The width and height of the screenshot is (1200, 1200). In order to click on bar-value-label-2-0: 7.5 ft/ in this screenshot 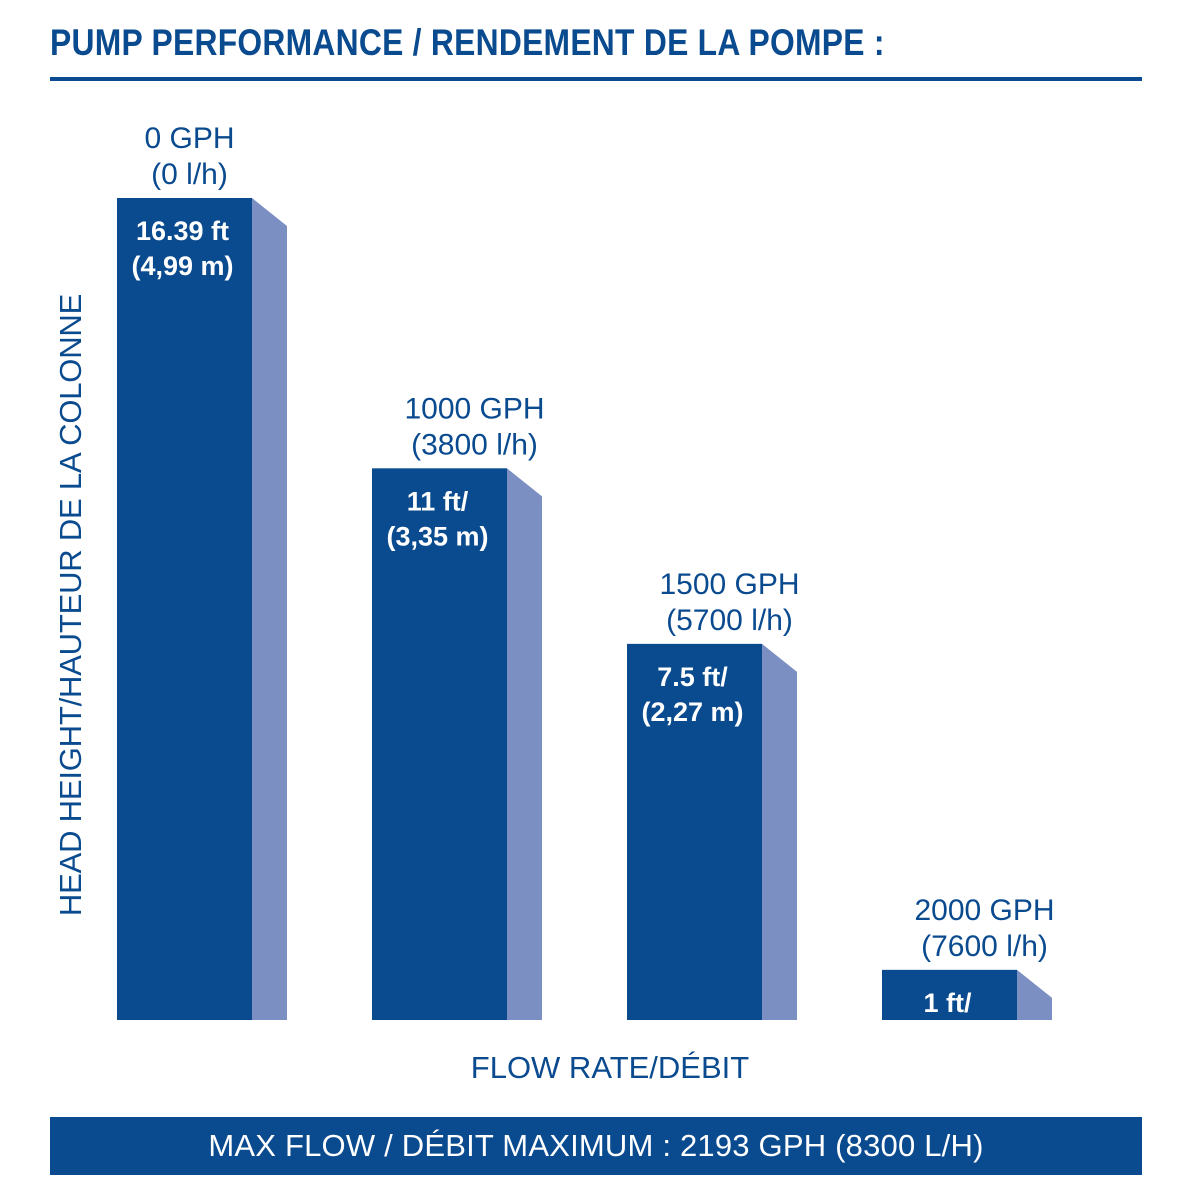, I will do `click(692, 677)`.